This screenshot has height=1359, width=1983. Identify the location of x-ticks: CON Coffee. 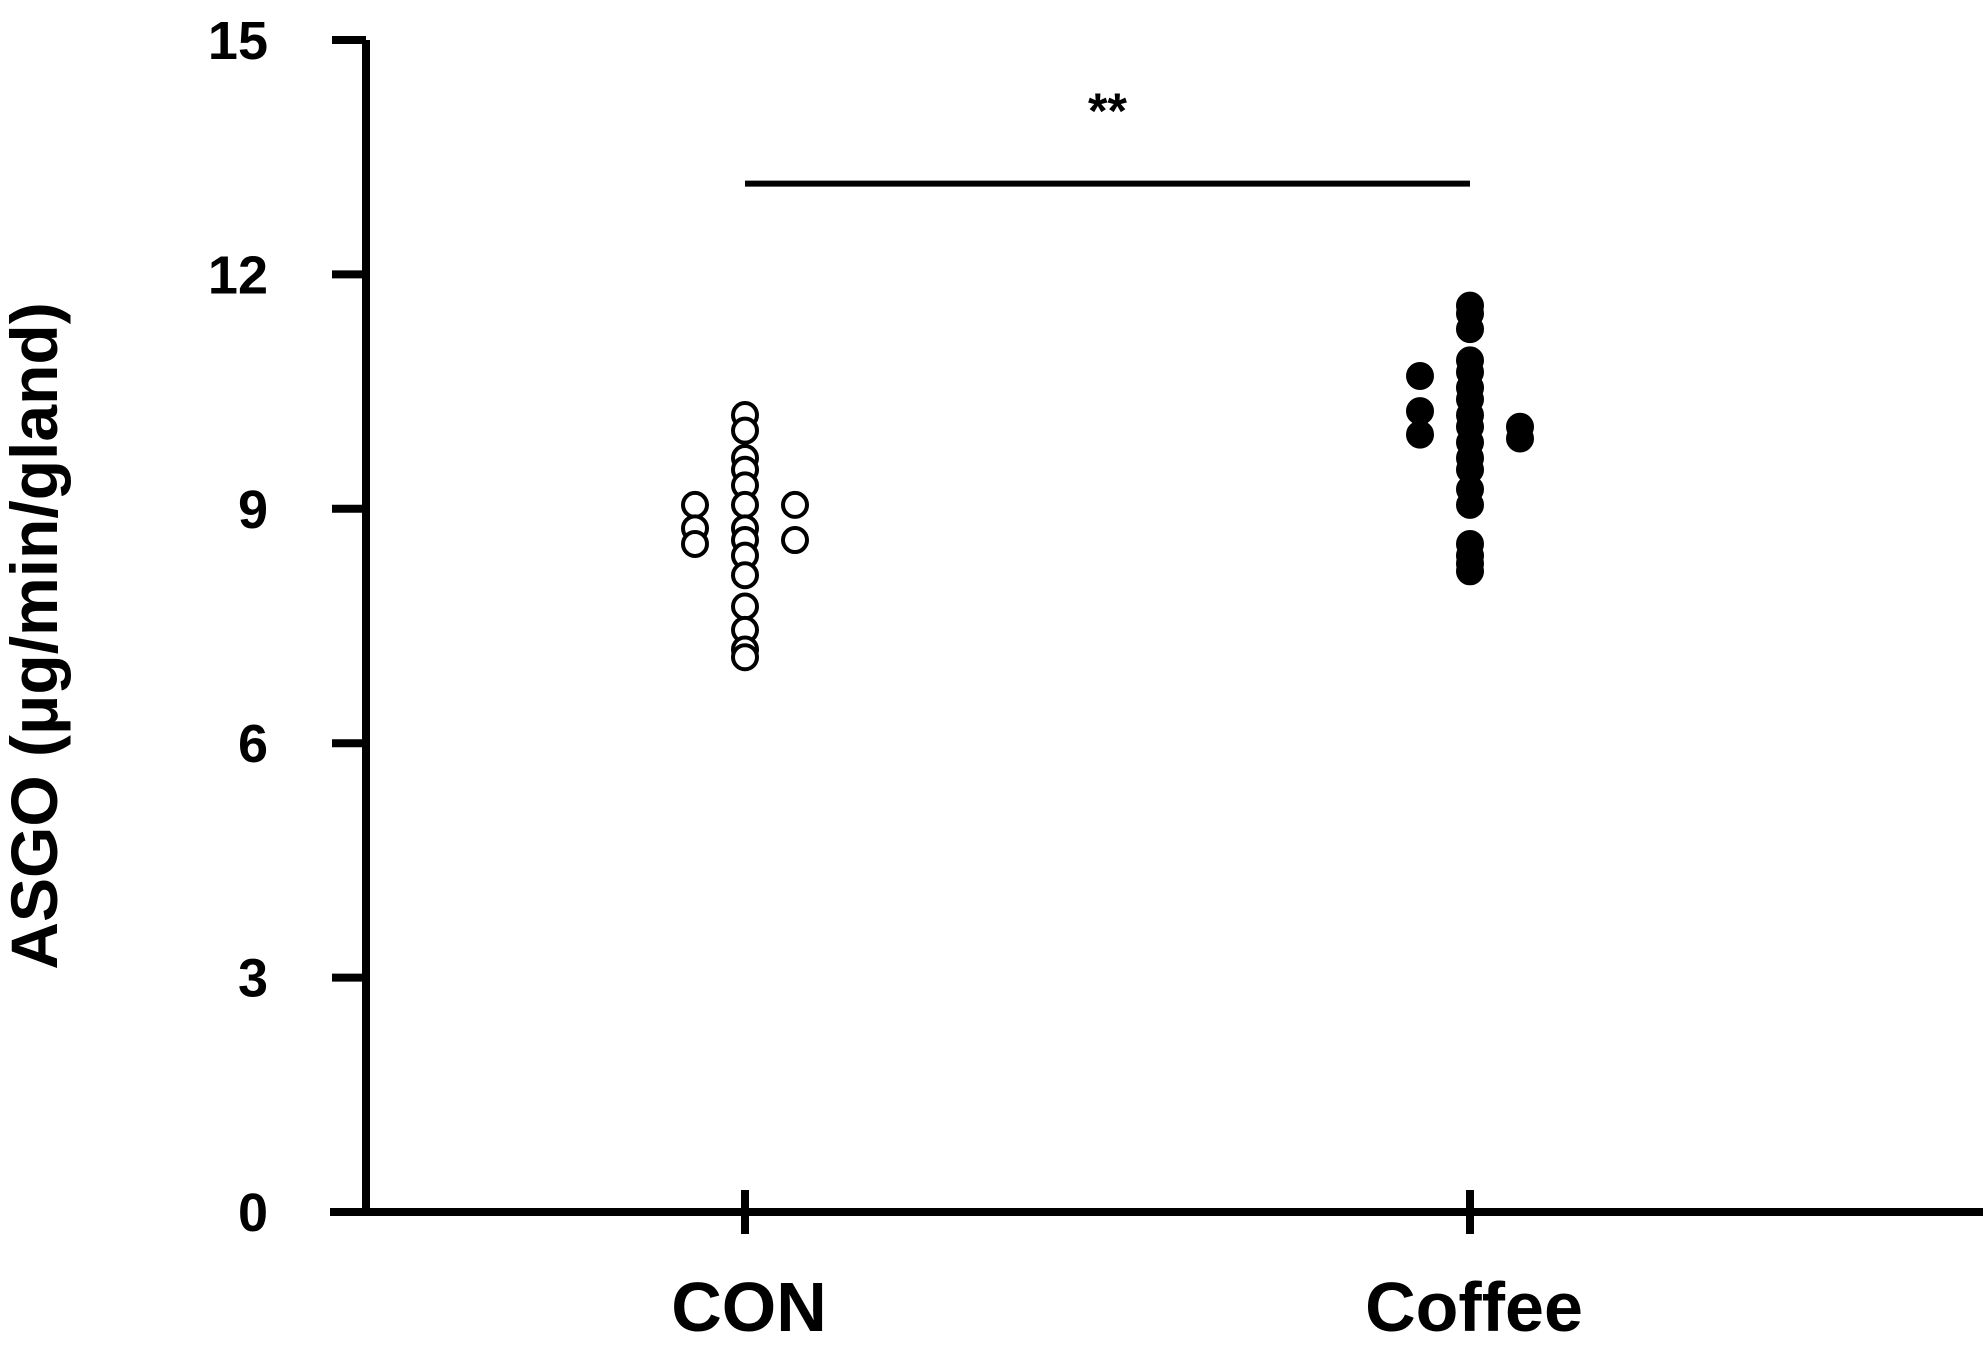
(1127, 1268).